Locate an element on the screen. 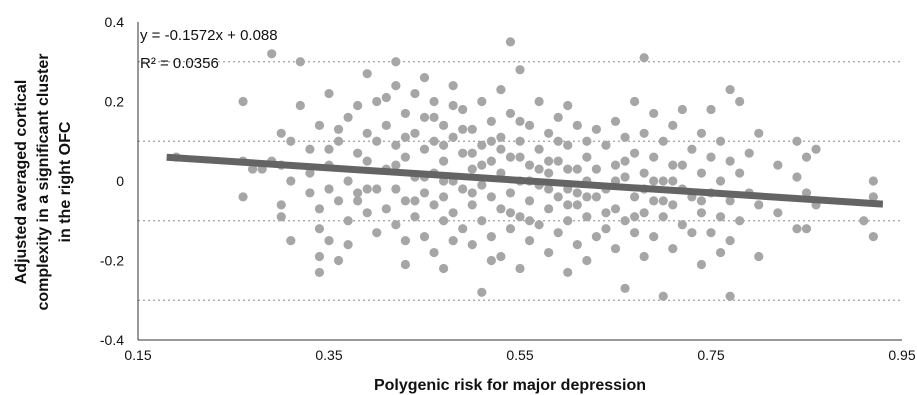  x-tick-label: 0.55 is located at coordinates (519, 355).